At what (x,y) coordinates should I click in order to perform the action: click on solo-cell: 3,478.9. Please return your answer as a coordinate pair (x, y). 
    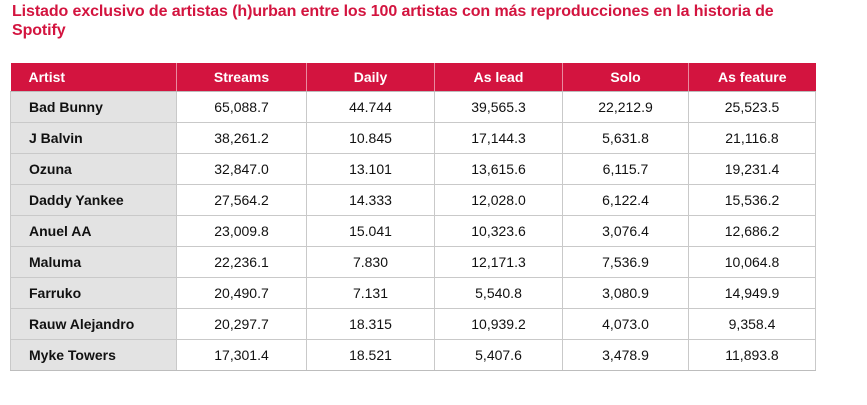
    Looking at the image, I should click on (625, 355).